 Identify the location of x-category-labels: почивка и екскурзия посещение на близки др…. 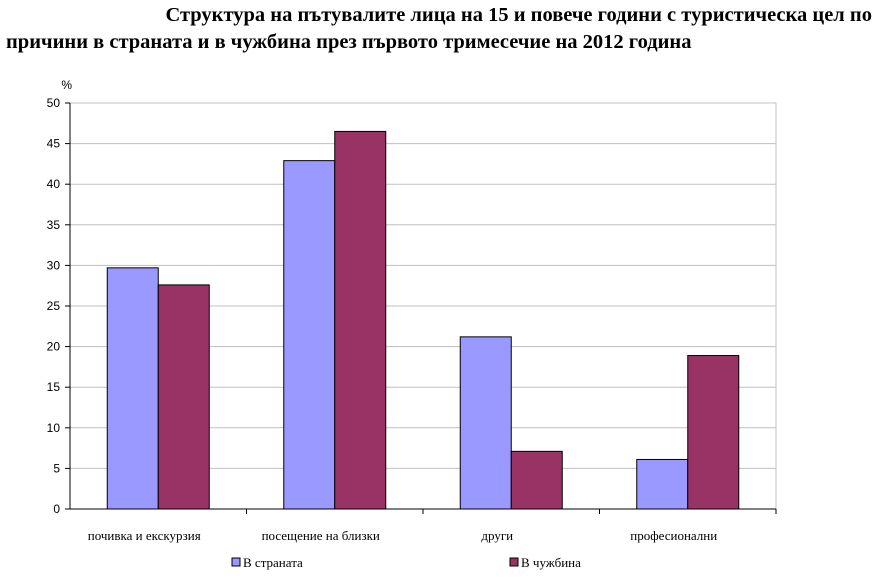
(403, 535).